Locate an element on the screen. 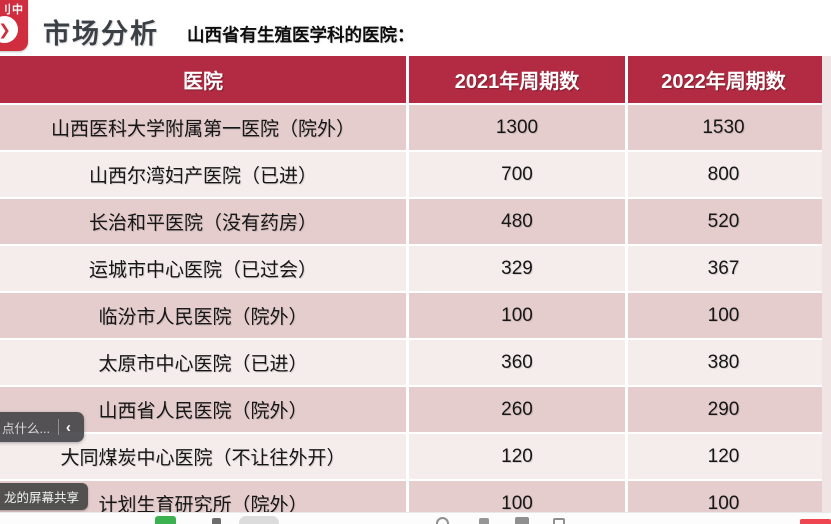 The width and height of the screenshot is (831, 524). table-header-row: 医院 2021年周期数 2022年周期数 is located at coordinates (411, 79).